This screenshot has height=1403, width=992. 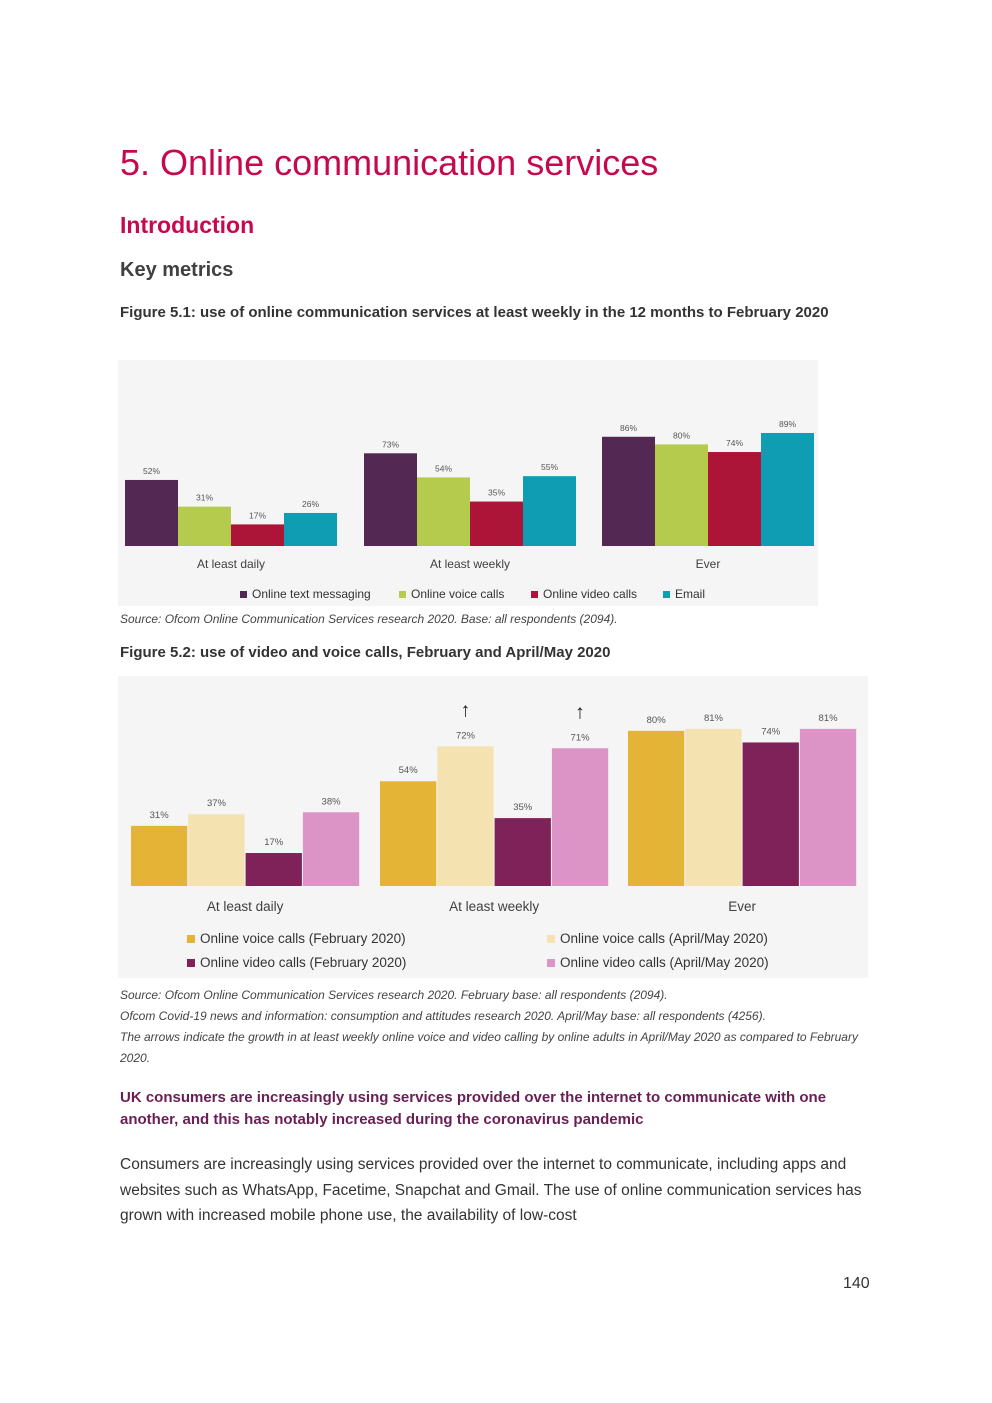 What do you see at coordinates (191, 939) in the screenshot?
I see `legend-swatch-online-voice-calls-february-2020` at bounding box center [191, 939].